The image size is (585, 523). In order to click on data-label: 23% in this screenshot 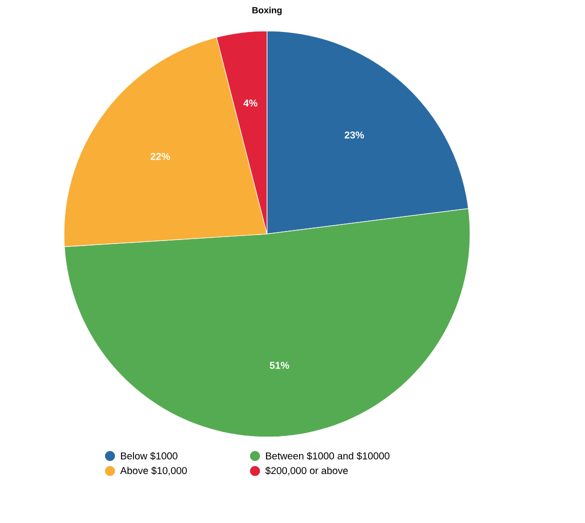, I will do `click(354, 135)`.